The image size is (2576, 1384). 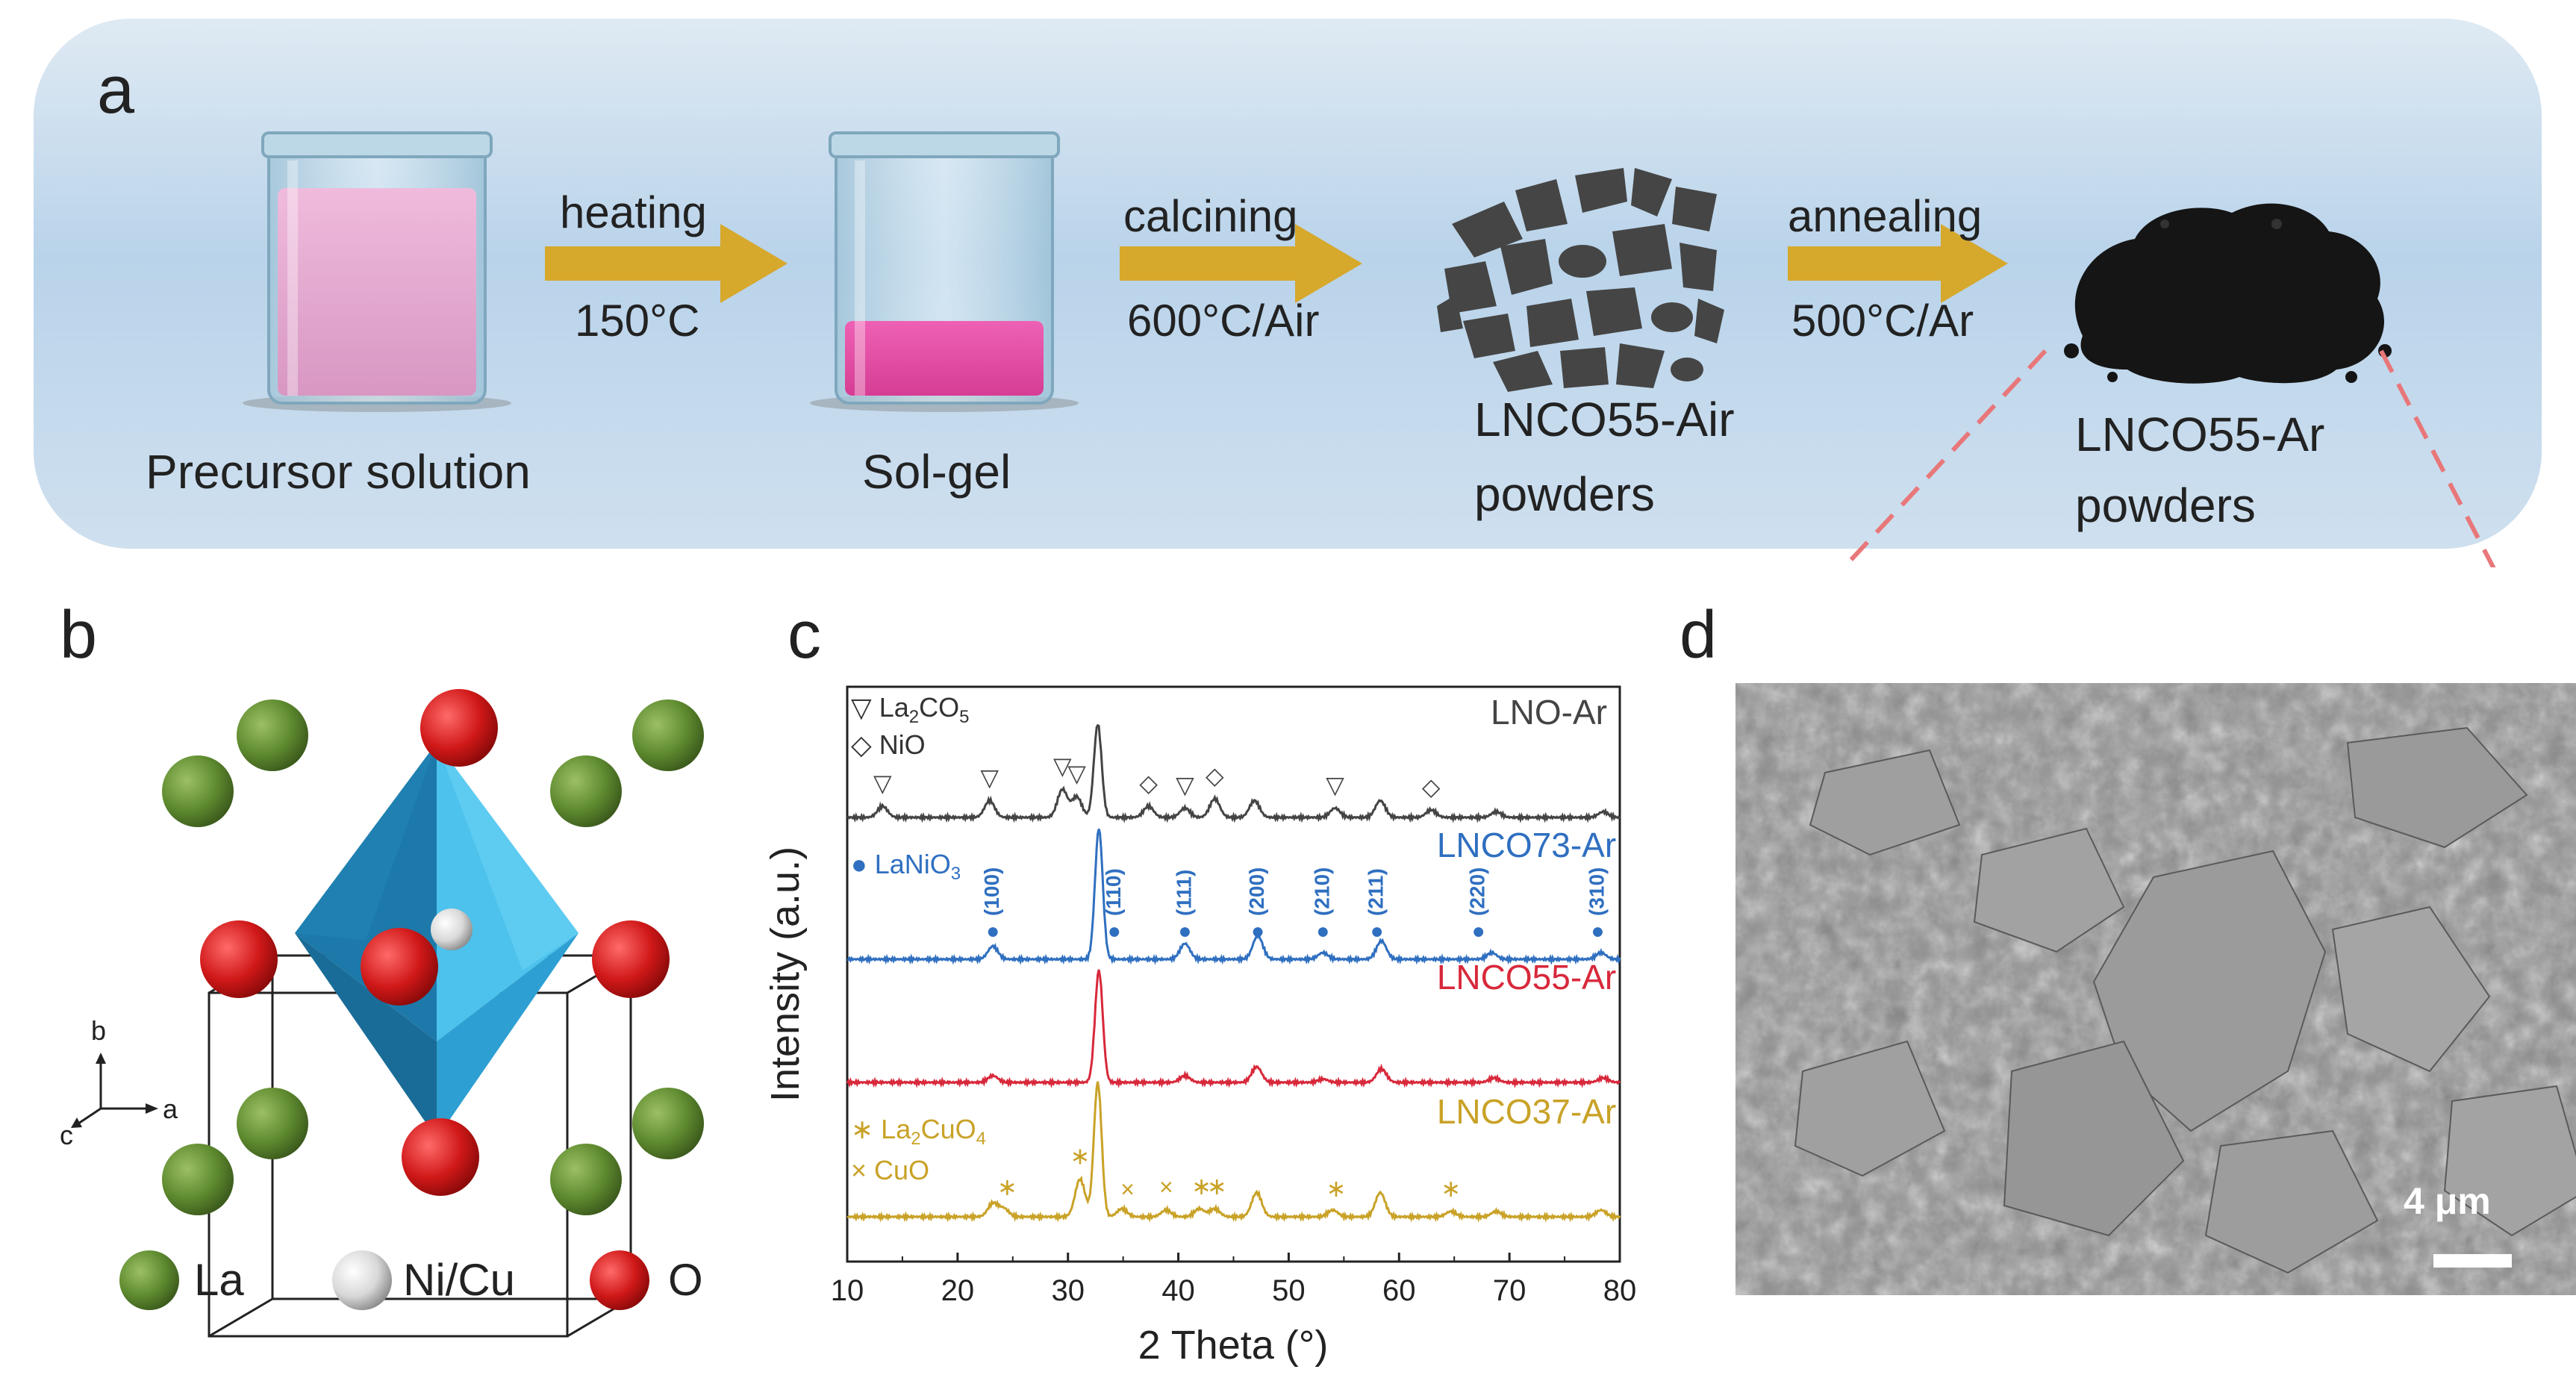 I want to click on hkl-label: (211), so click(x=1376, y=892).